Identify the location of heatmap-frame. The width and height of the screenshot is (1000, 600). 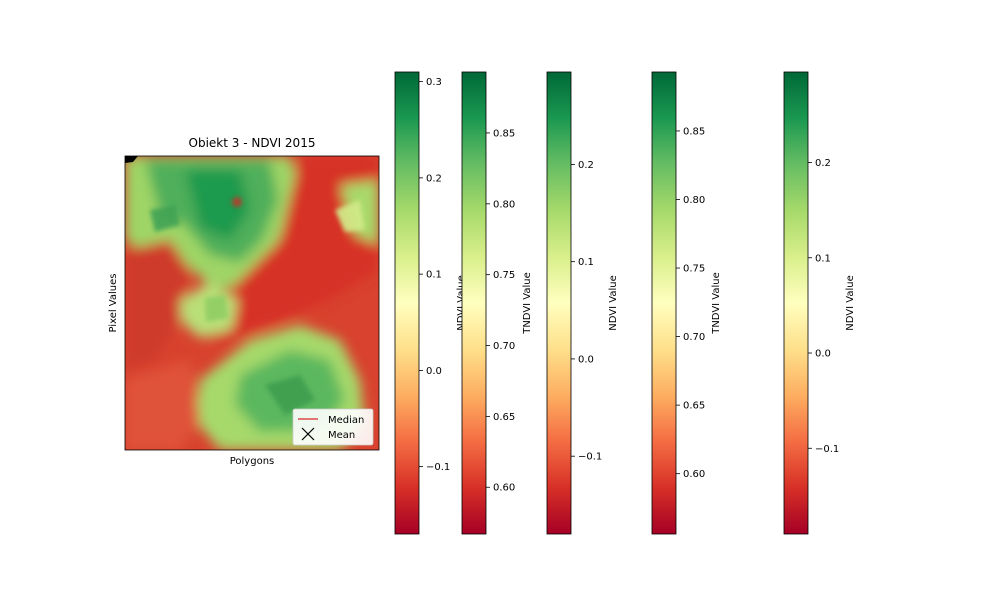
(252, 303).